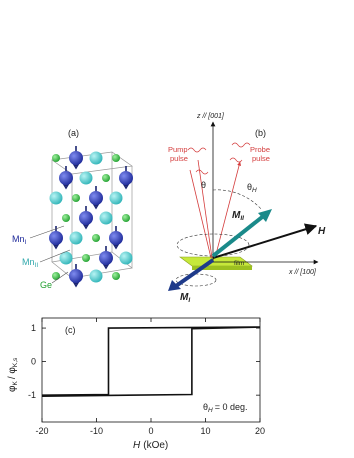 The width and height of the screenshot is (354, 458). I want to click on h-label: H, so click(322, 231).